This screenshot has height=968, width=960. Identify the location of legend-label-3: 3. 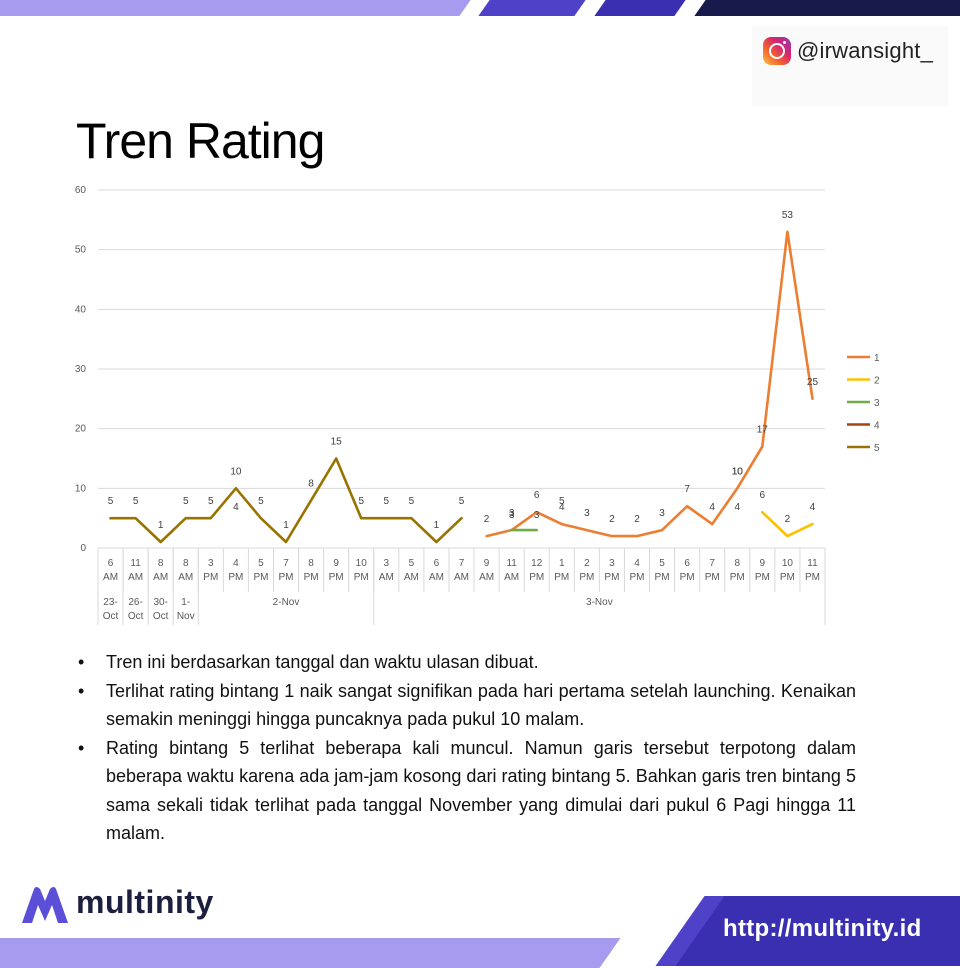
(877, 403).